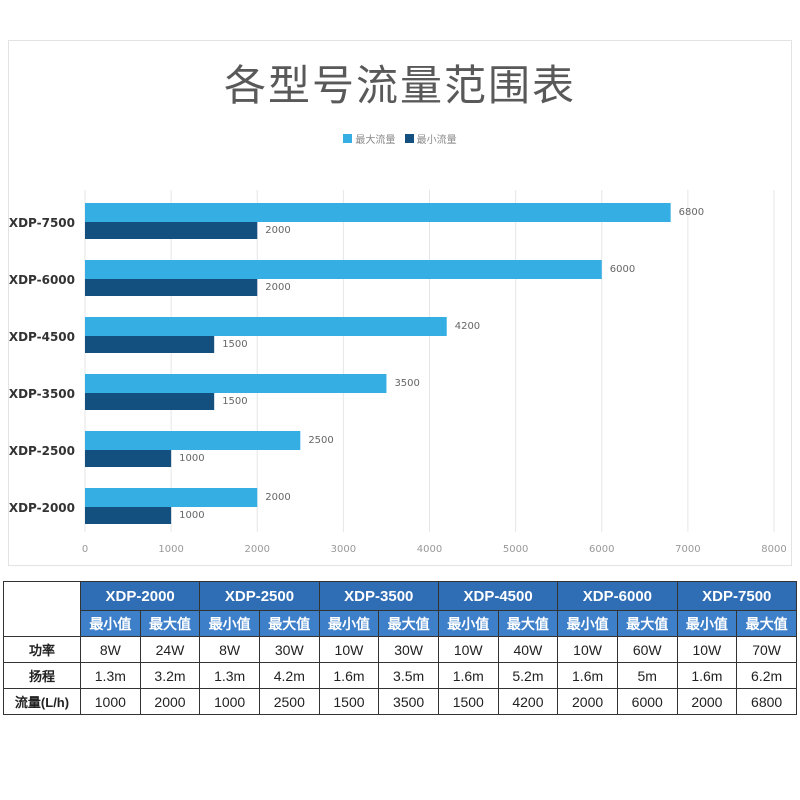 The height and width of the screenshot is (800, 800). I want to click on data-label: 2500, so click(320, 440).